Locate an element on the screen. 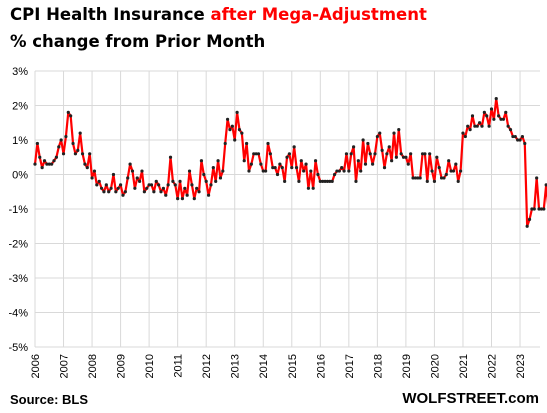 The width and height of the screenshot is (547, 413). x-tick-label: 2006 is located at coordinates (36, 366).